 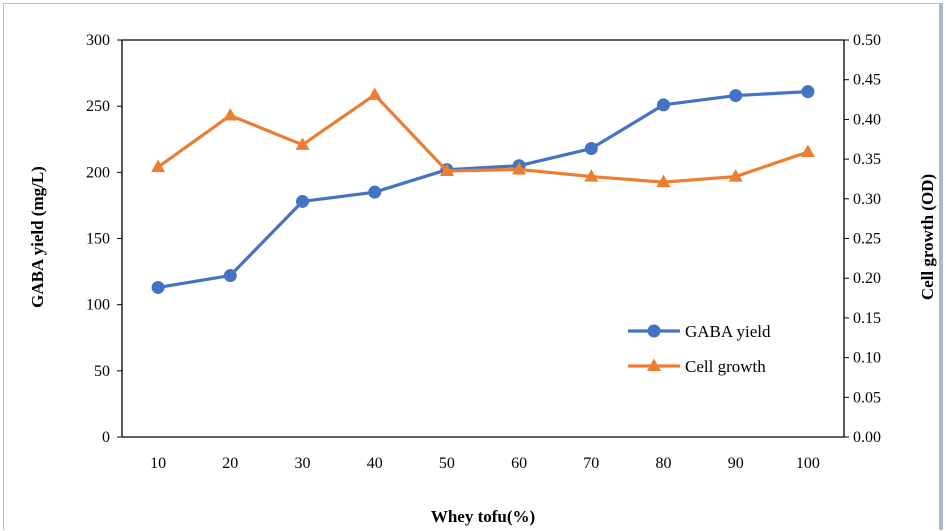 I want to click on right-tick-label: 0.20, so click(x=867, y=278).